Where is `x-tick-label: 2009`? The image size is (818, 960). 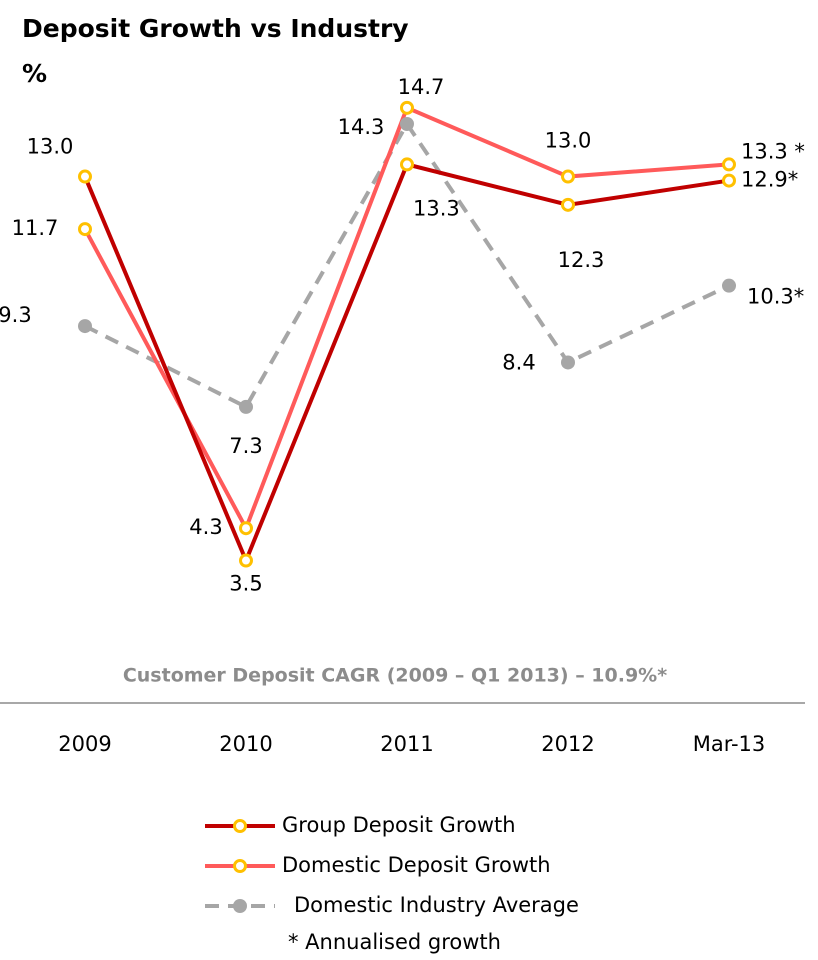 x-tick-label: 2009 is located at coordinates (84, 744).